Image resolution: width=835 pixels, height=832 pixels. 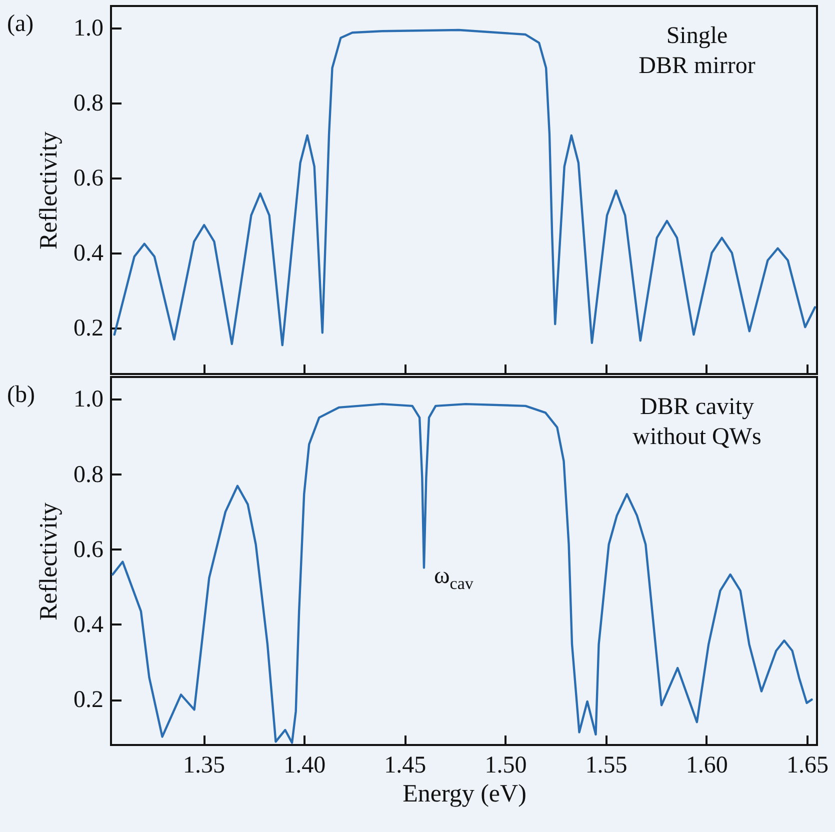 What do you see at coordinates (707, 765) in the screenshot?
I see `x-tick-label: 1.60` at bounding box center [707, 765].